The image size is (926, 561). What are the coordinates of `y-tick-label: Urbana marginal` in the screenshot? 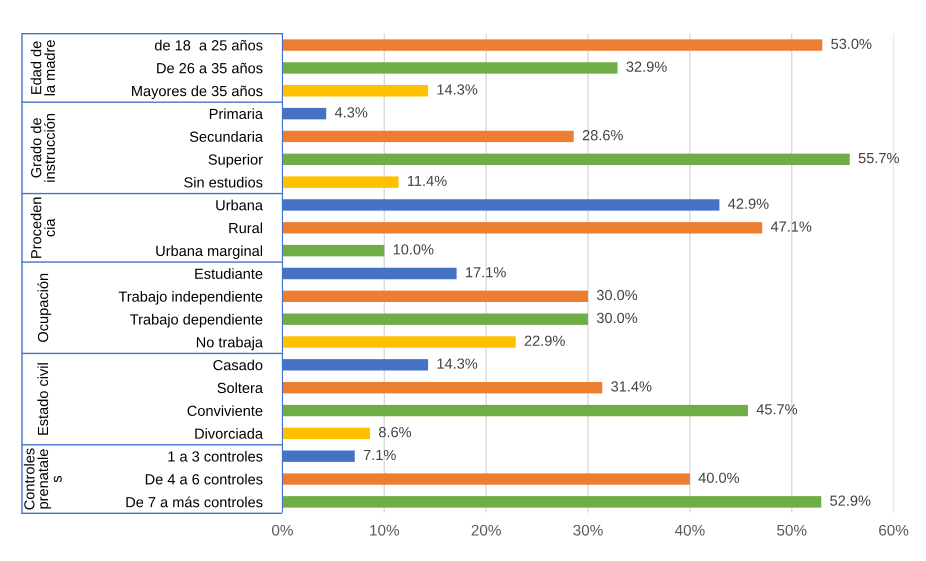 It's located at (209, 252).